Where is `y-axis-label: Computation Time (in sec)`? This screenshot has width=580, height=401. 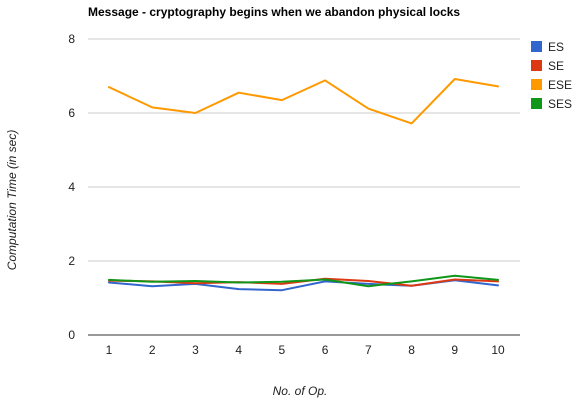 y-axis-label: Computation Time (in sec) is located at coordinates (12, 200).